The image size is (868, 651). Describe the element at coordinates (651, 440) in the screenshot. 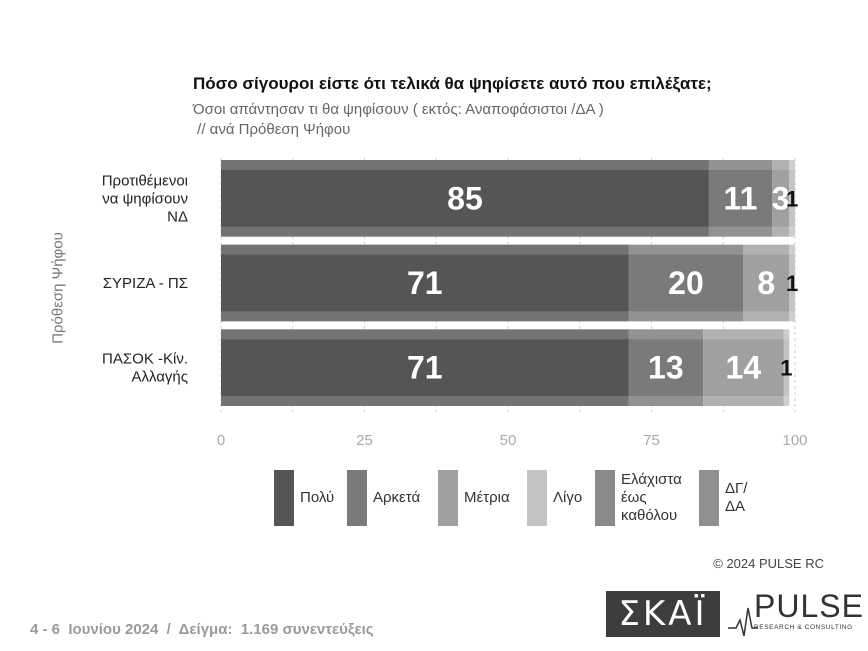

I see `x-tick-label: 75` at that location.